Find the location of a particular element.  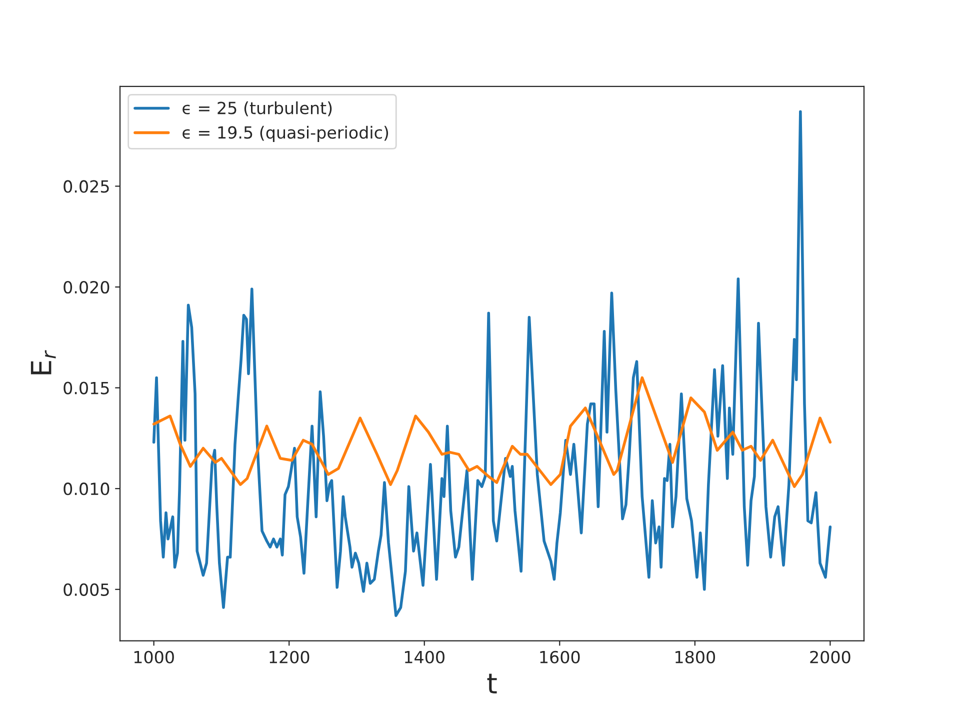

legend-label: ϵ = 25 (turbulent) is located at coordinates (257, 108).